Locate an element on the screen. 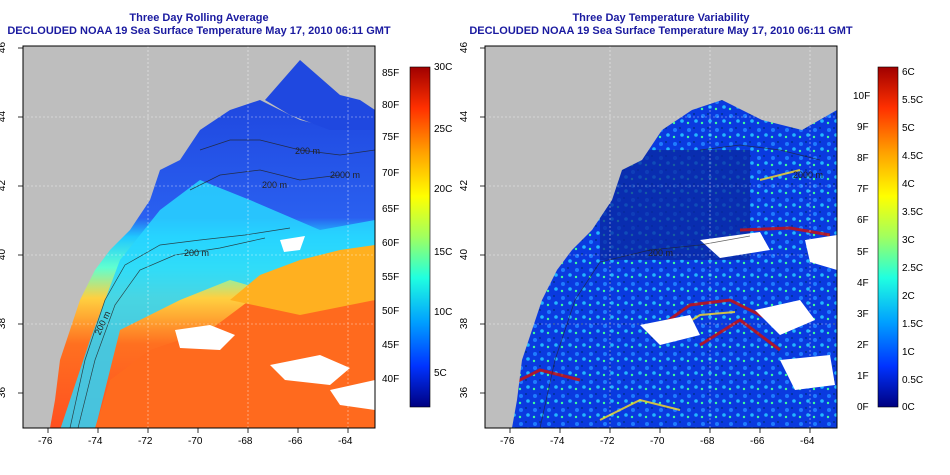 The height and width of the screenshot is (475, 950). left-y-tick-4: 38 is located at coordinates (4, 323).